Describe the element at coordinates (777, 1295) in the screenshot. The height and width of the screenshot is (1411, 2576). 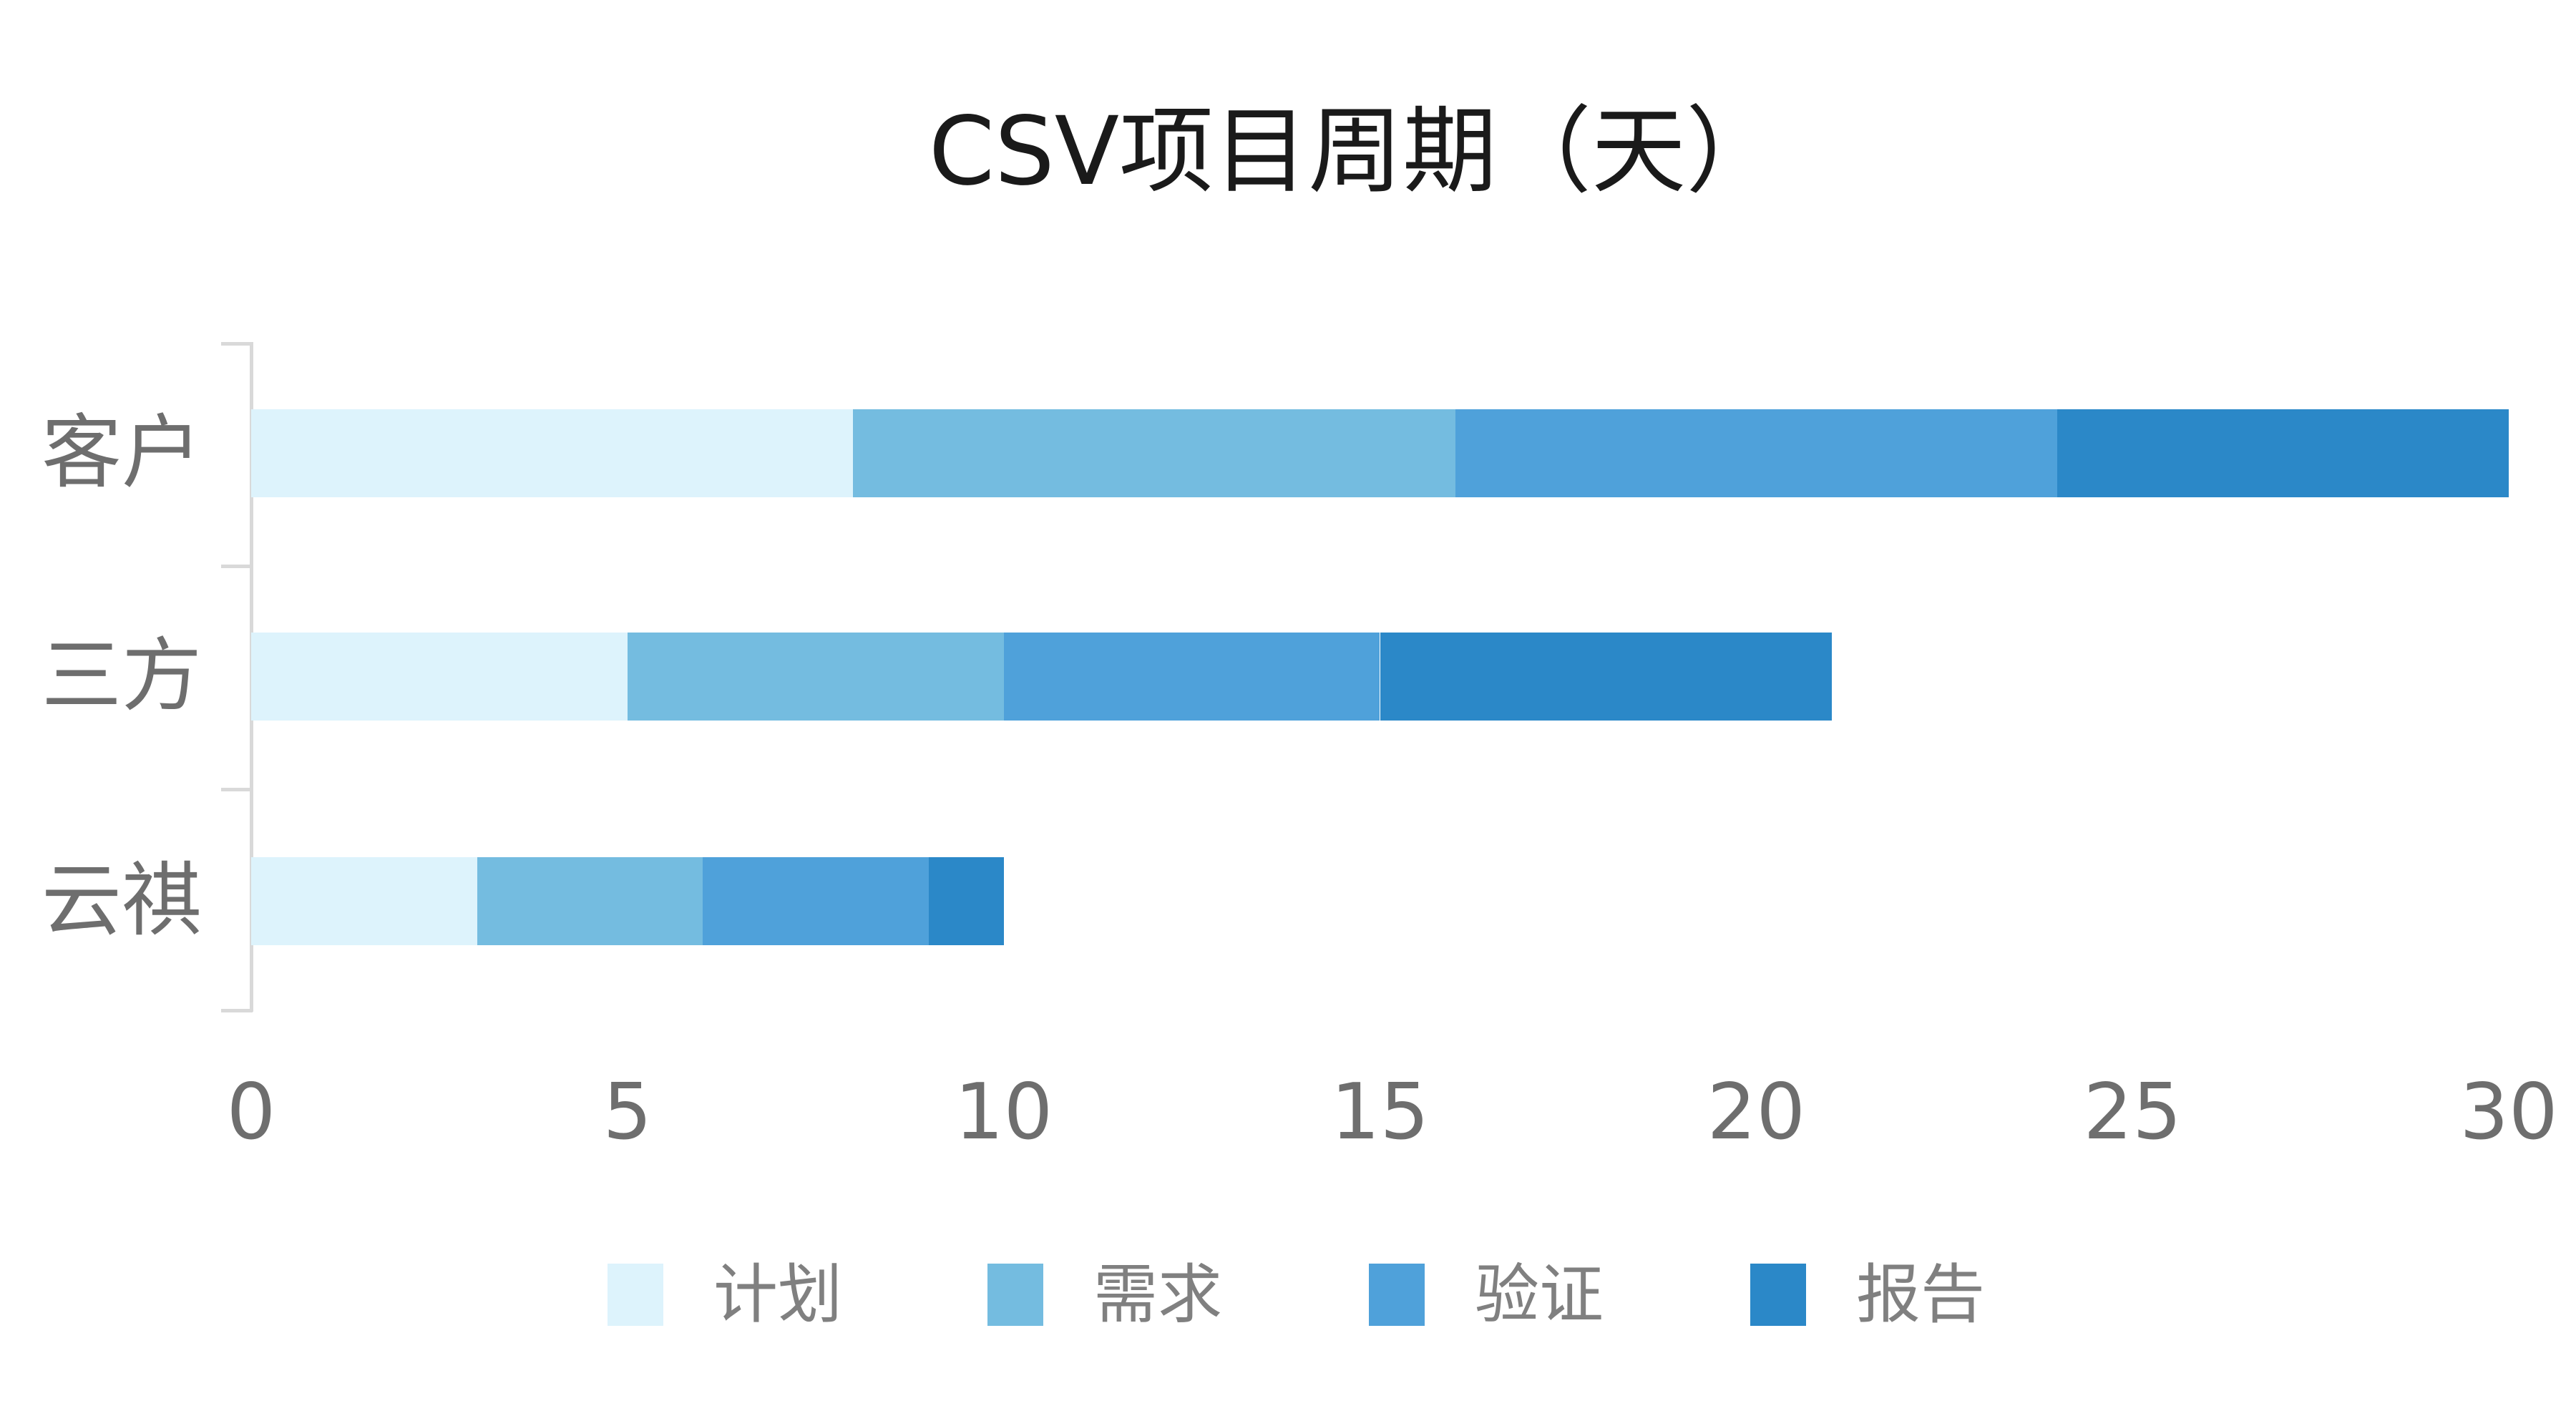
I see `legend-label: 计划` at that location.